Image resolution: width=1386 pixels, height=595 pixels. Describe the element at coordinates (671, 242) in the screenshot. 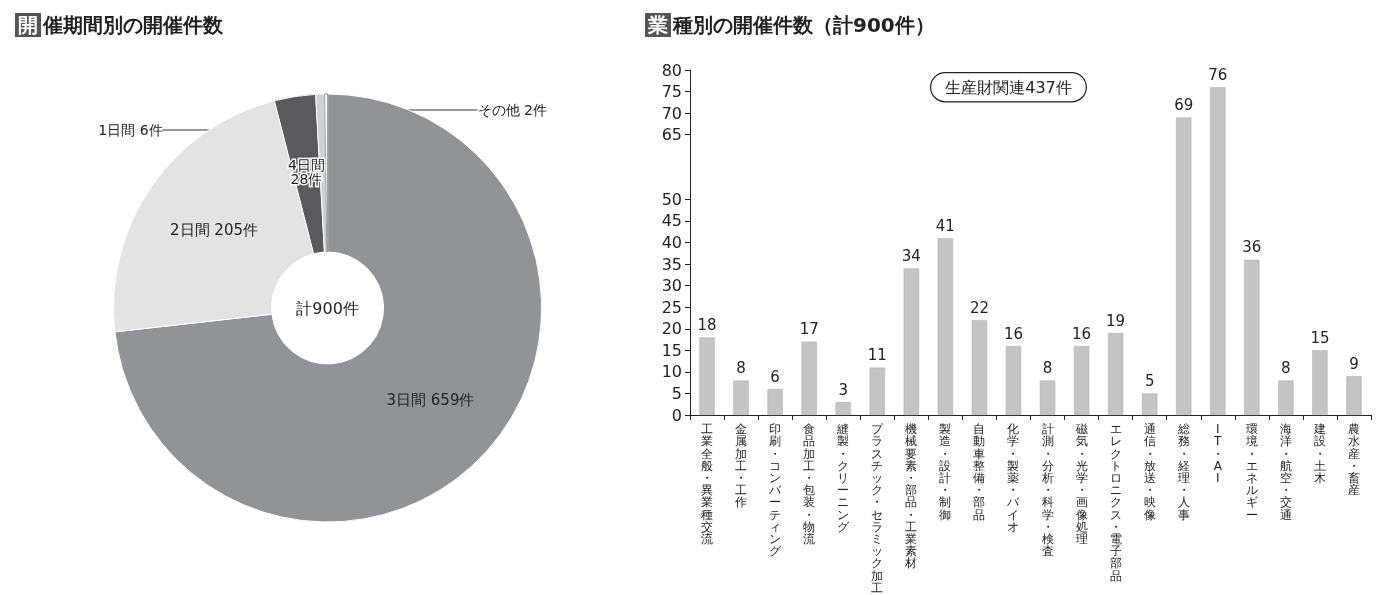

I see `y-tick-label: 40` at that location.